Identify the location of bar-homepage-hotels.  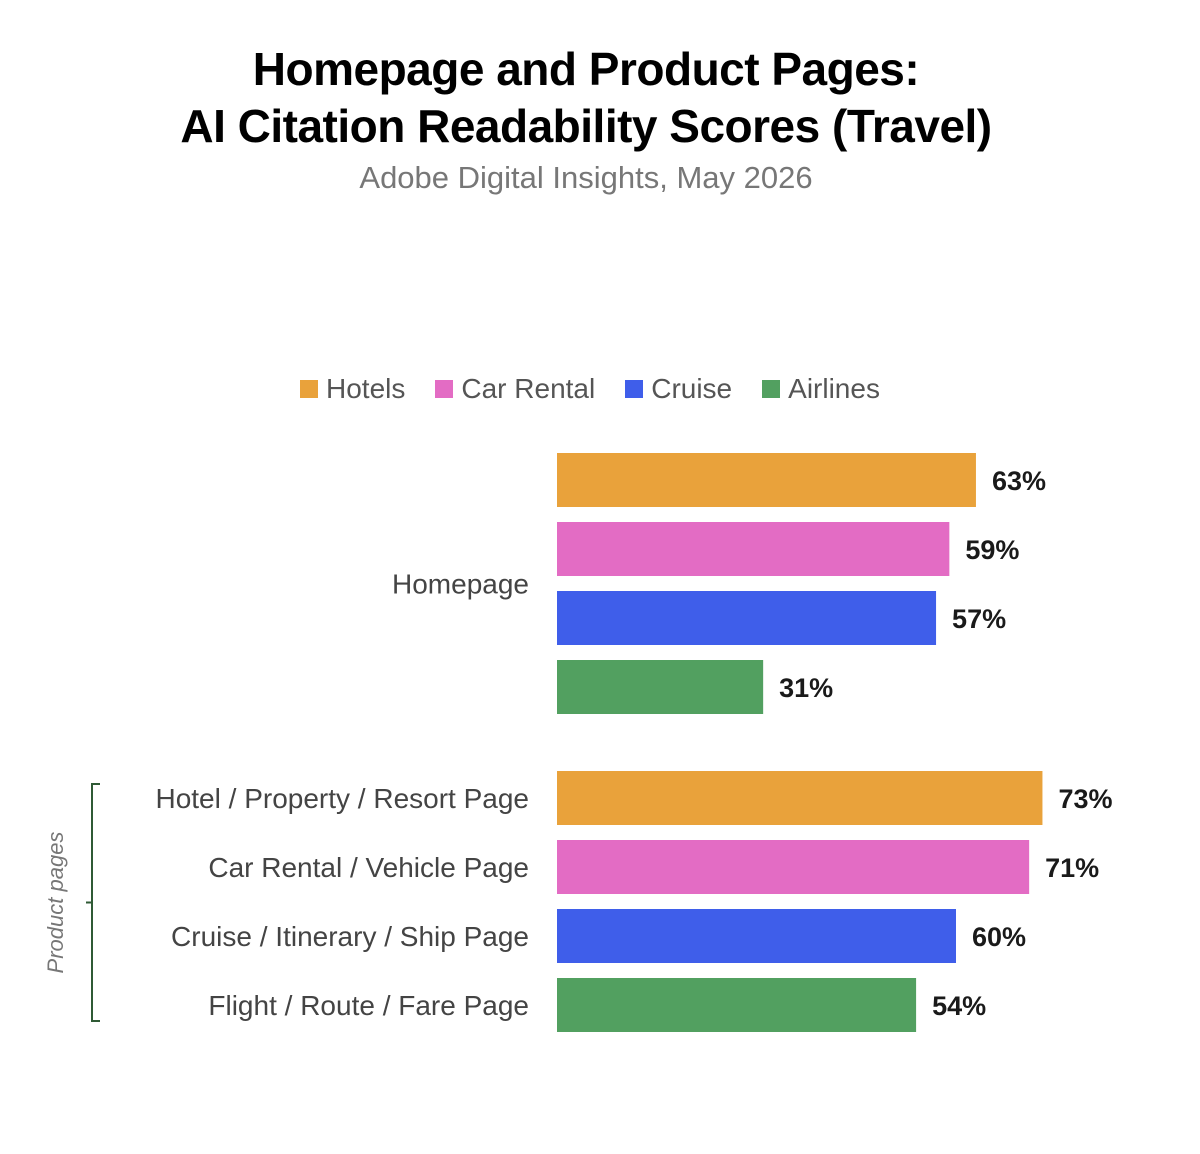
(766, 480).